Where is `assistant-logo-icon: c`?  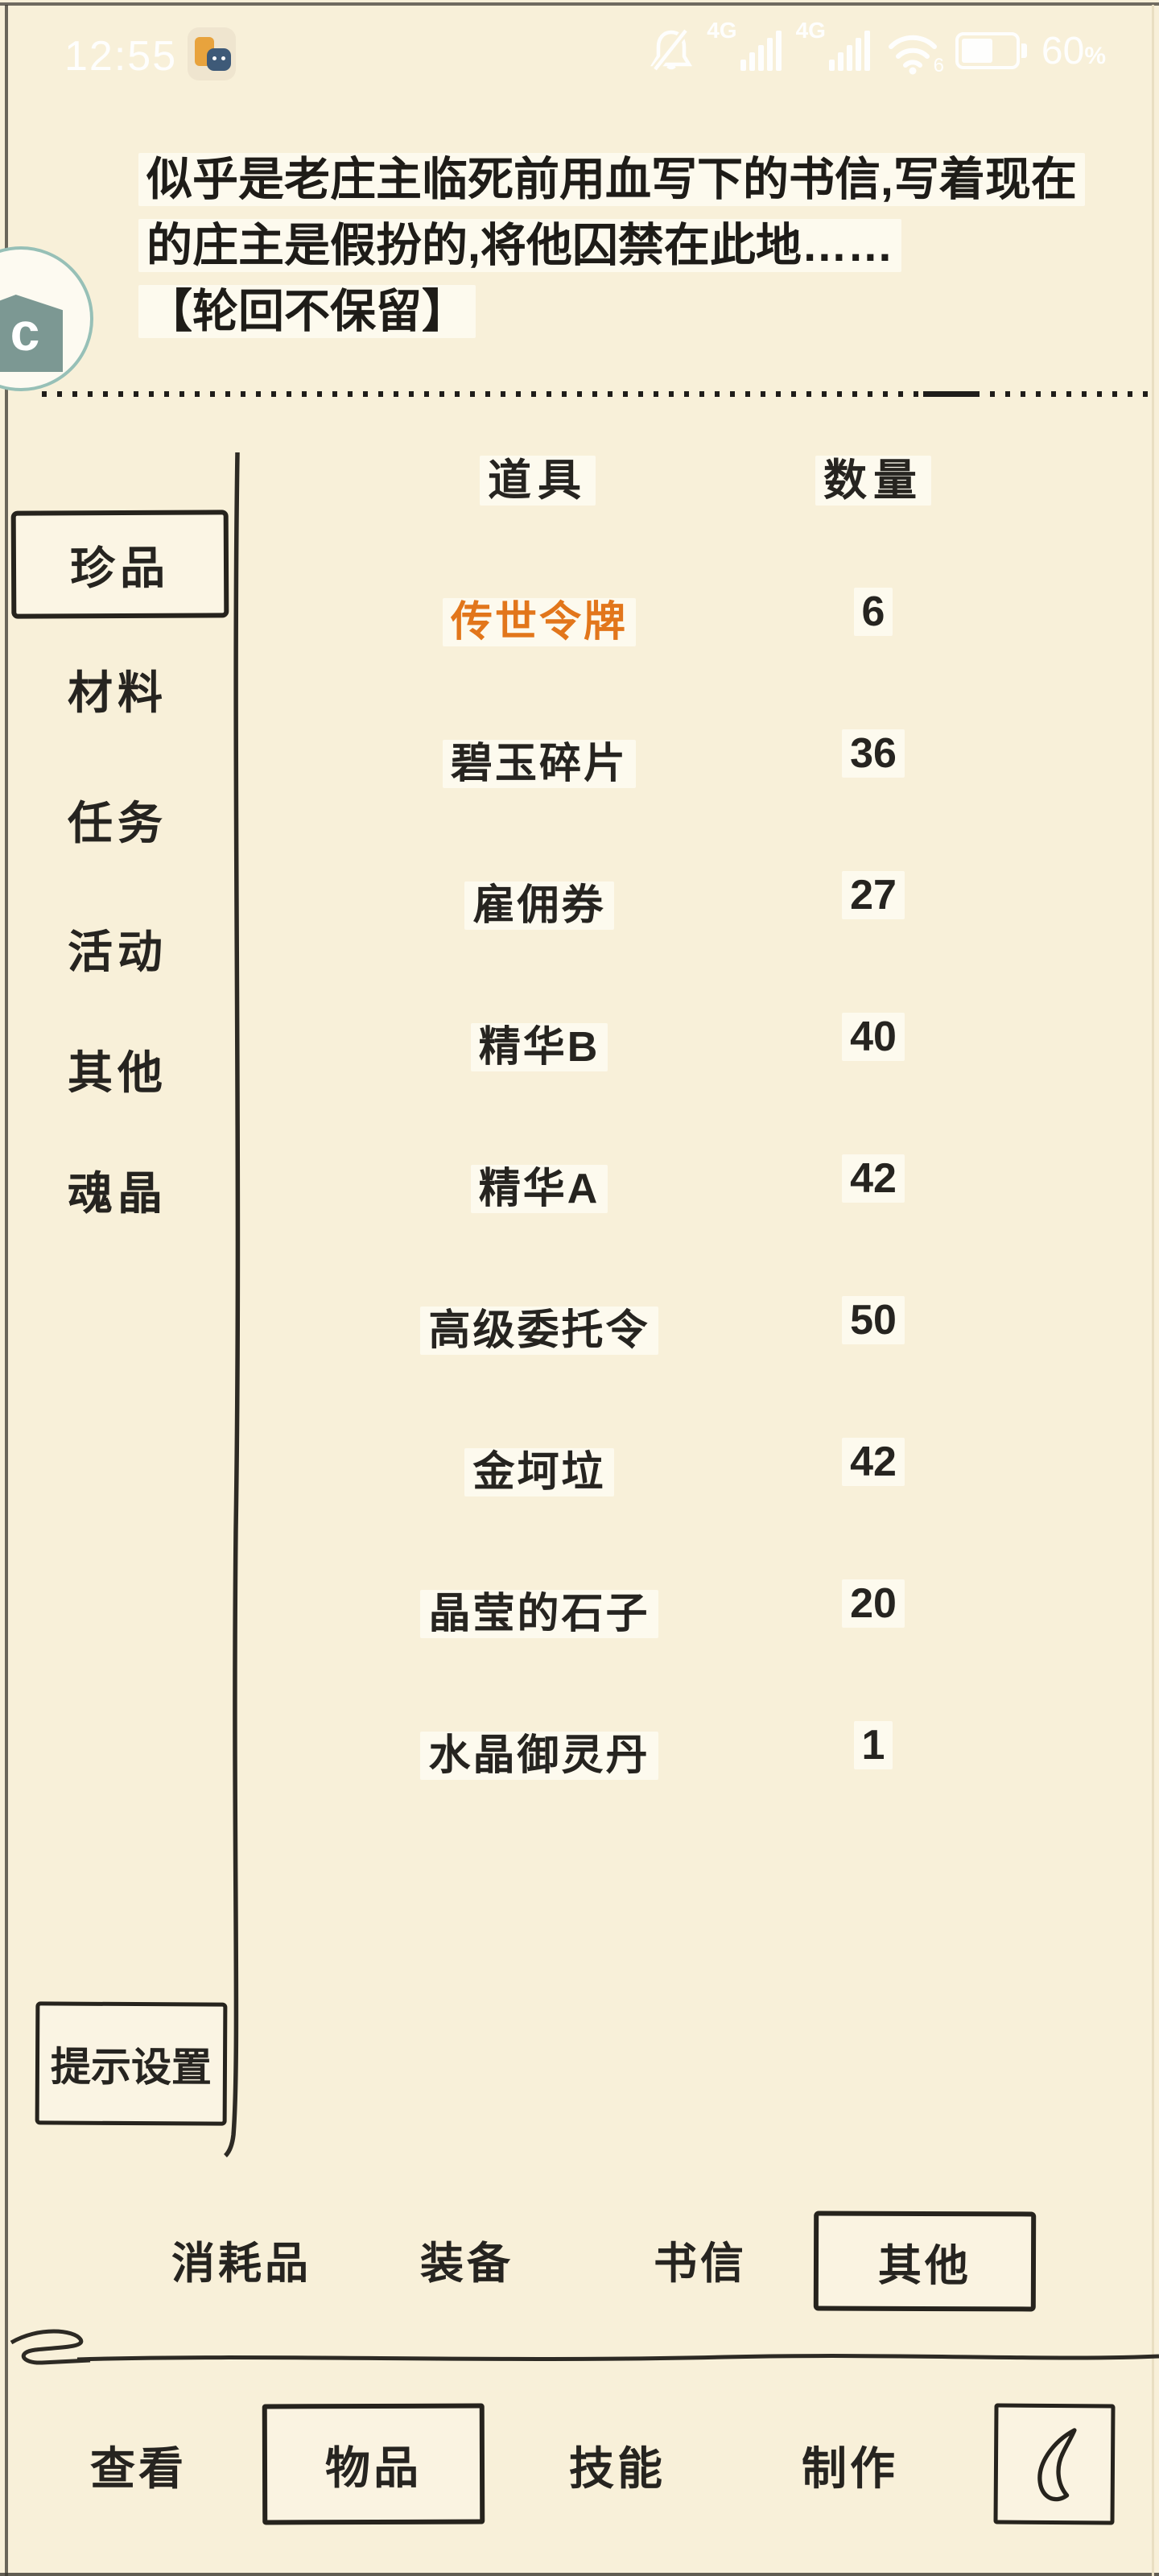 assistant-logo-icon: c is located at coordinates (31, 333).